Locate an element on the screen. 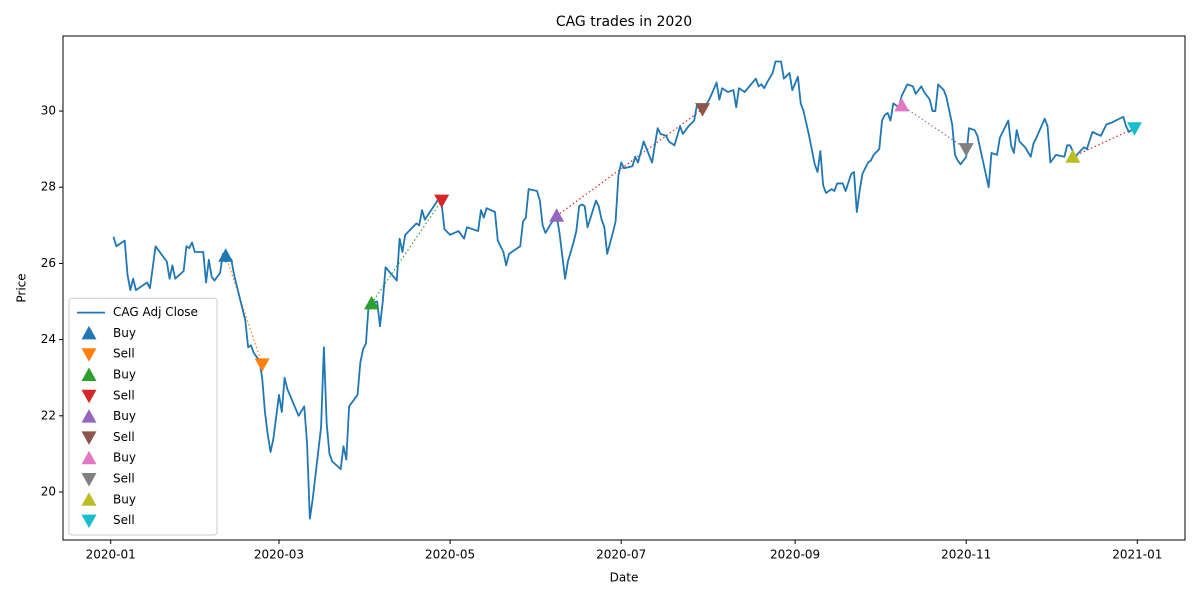 The height and width of the screenshot is (600, 1200). x-tick-label: 2020-05 is located at coordinates (450, 555).